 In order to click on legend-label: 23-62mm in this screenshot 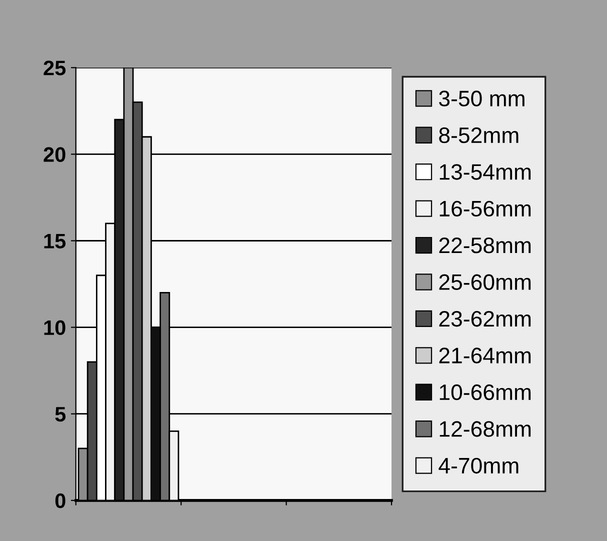, I will do `click(485, 318)`.